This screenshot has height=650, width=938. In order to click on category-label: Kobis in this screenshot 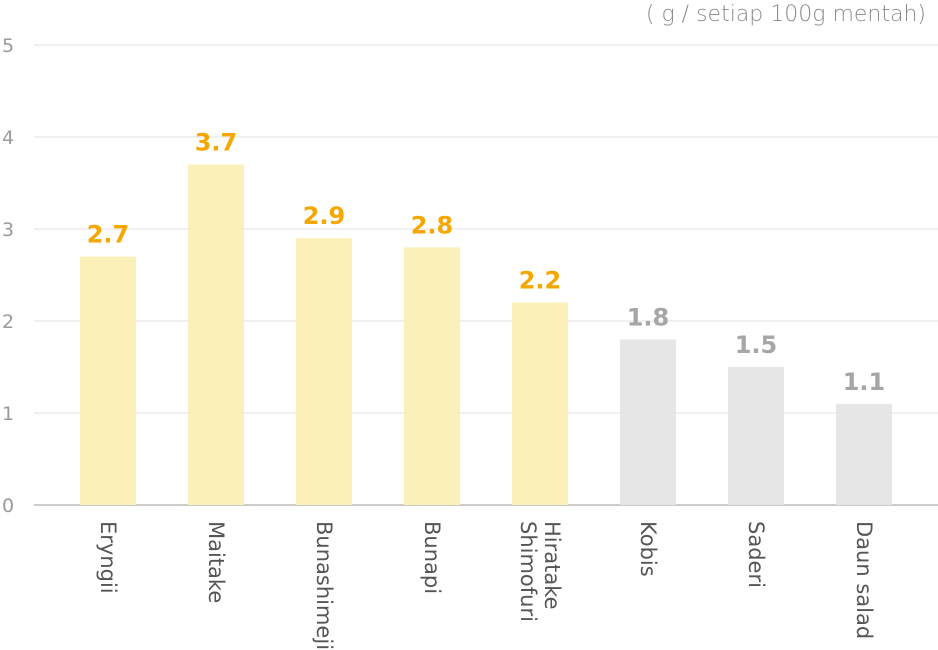, I will do `click(648, 549)`.